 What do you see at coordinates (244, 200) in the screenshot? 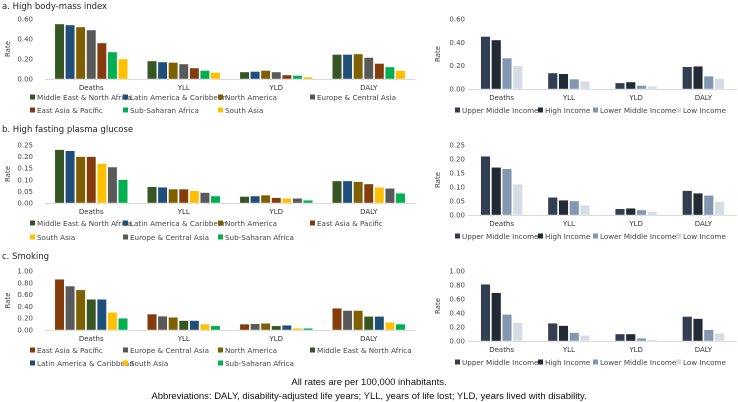
I see `bar-yld-middle-east-north-africa` at bounding box center [244, 200].